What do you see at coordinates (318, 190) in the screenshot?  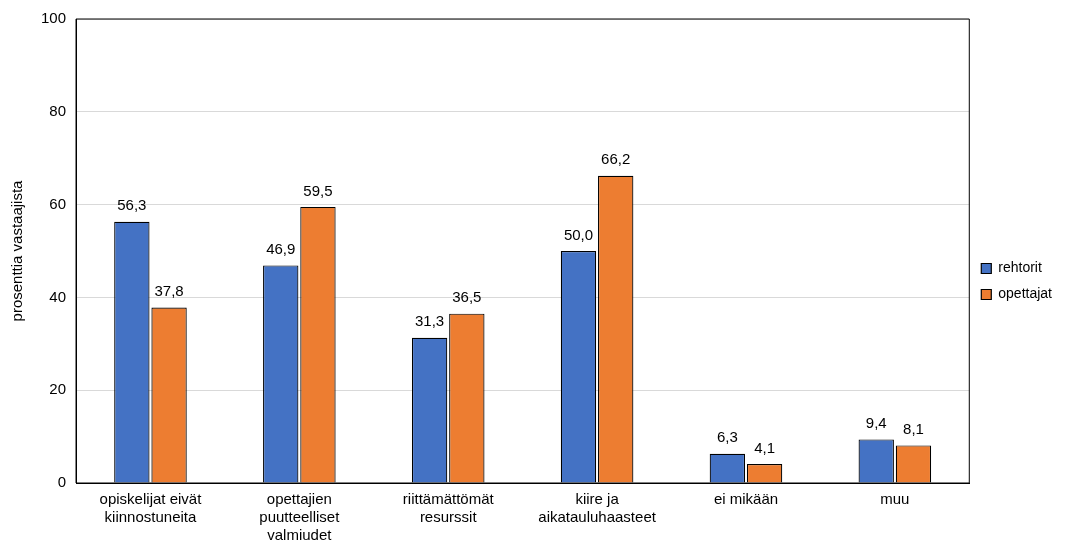 I see `data-label: 59,5` at bounding box center [318, 190].